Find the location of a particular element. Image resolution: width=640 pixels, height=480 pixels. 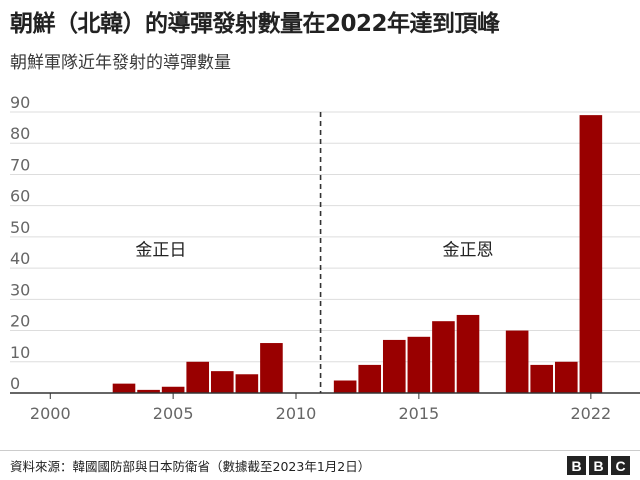

bbc-logo-letter: C is located at coordinates (620, 465).